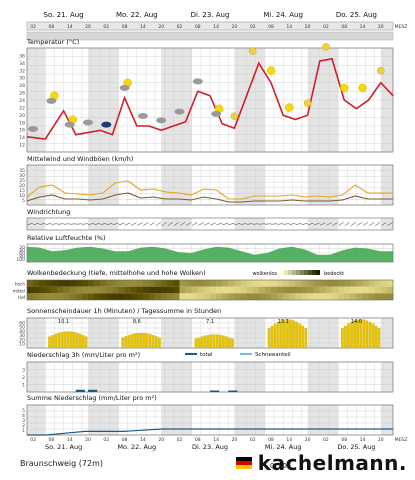 The height and width of the screenshot is (480, 415). I want to click on temperature-y-tick: 12, so click(22, 146).